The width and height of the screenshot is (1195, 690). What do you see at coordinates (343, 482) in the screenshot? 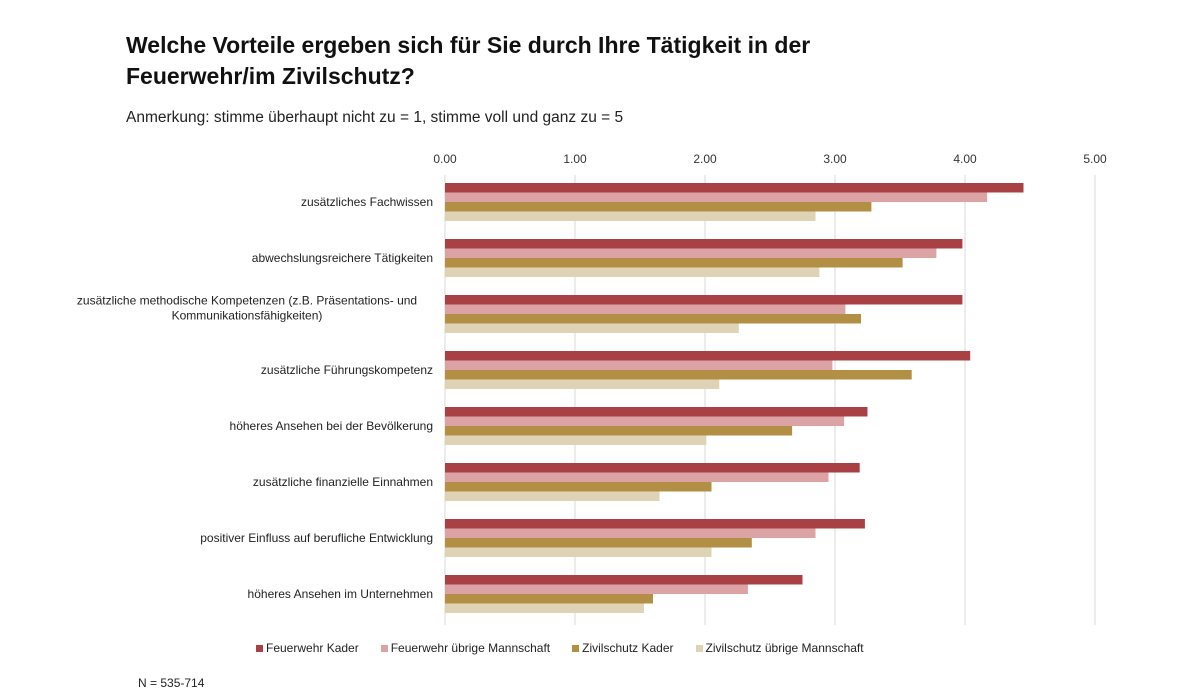
I see `category-label: zusätzliche finanzielle Einnahmen` at bounding box center [343, 482].